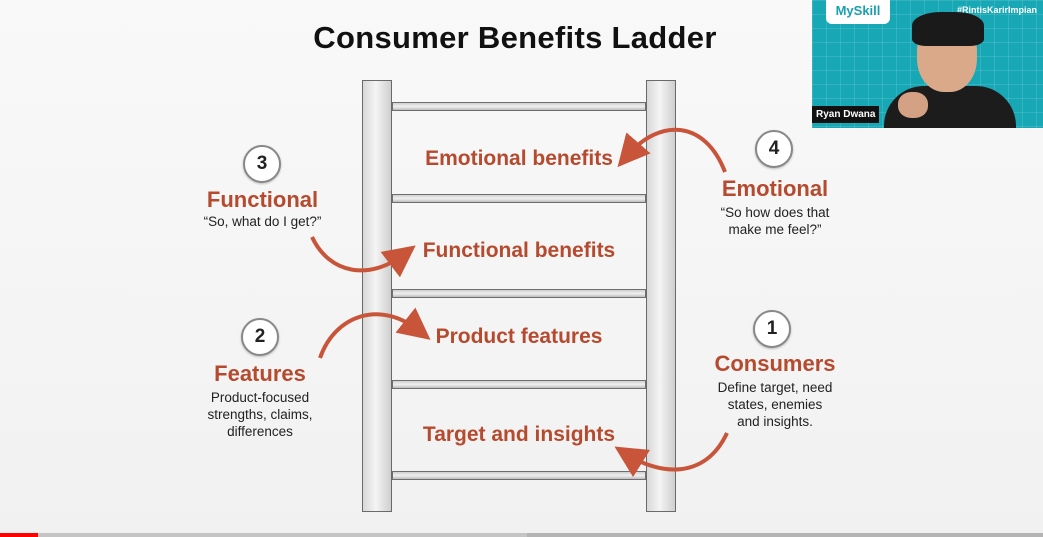 This screenshot has width=1043, height=537. I want to click on webcam-overlay: MySkill #RintisKarirImpian Ryan Dwana, so click(927, 64).